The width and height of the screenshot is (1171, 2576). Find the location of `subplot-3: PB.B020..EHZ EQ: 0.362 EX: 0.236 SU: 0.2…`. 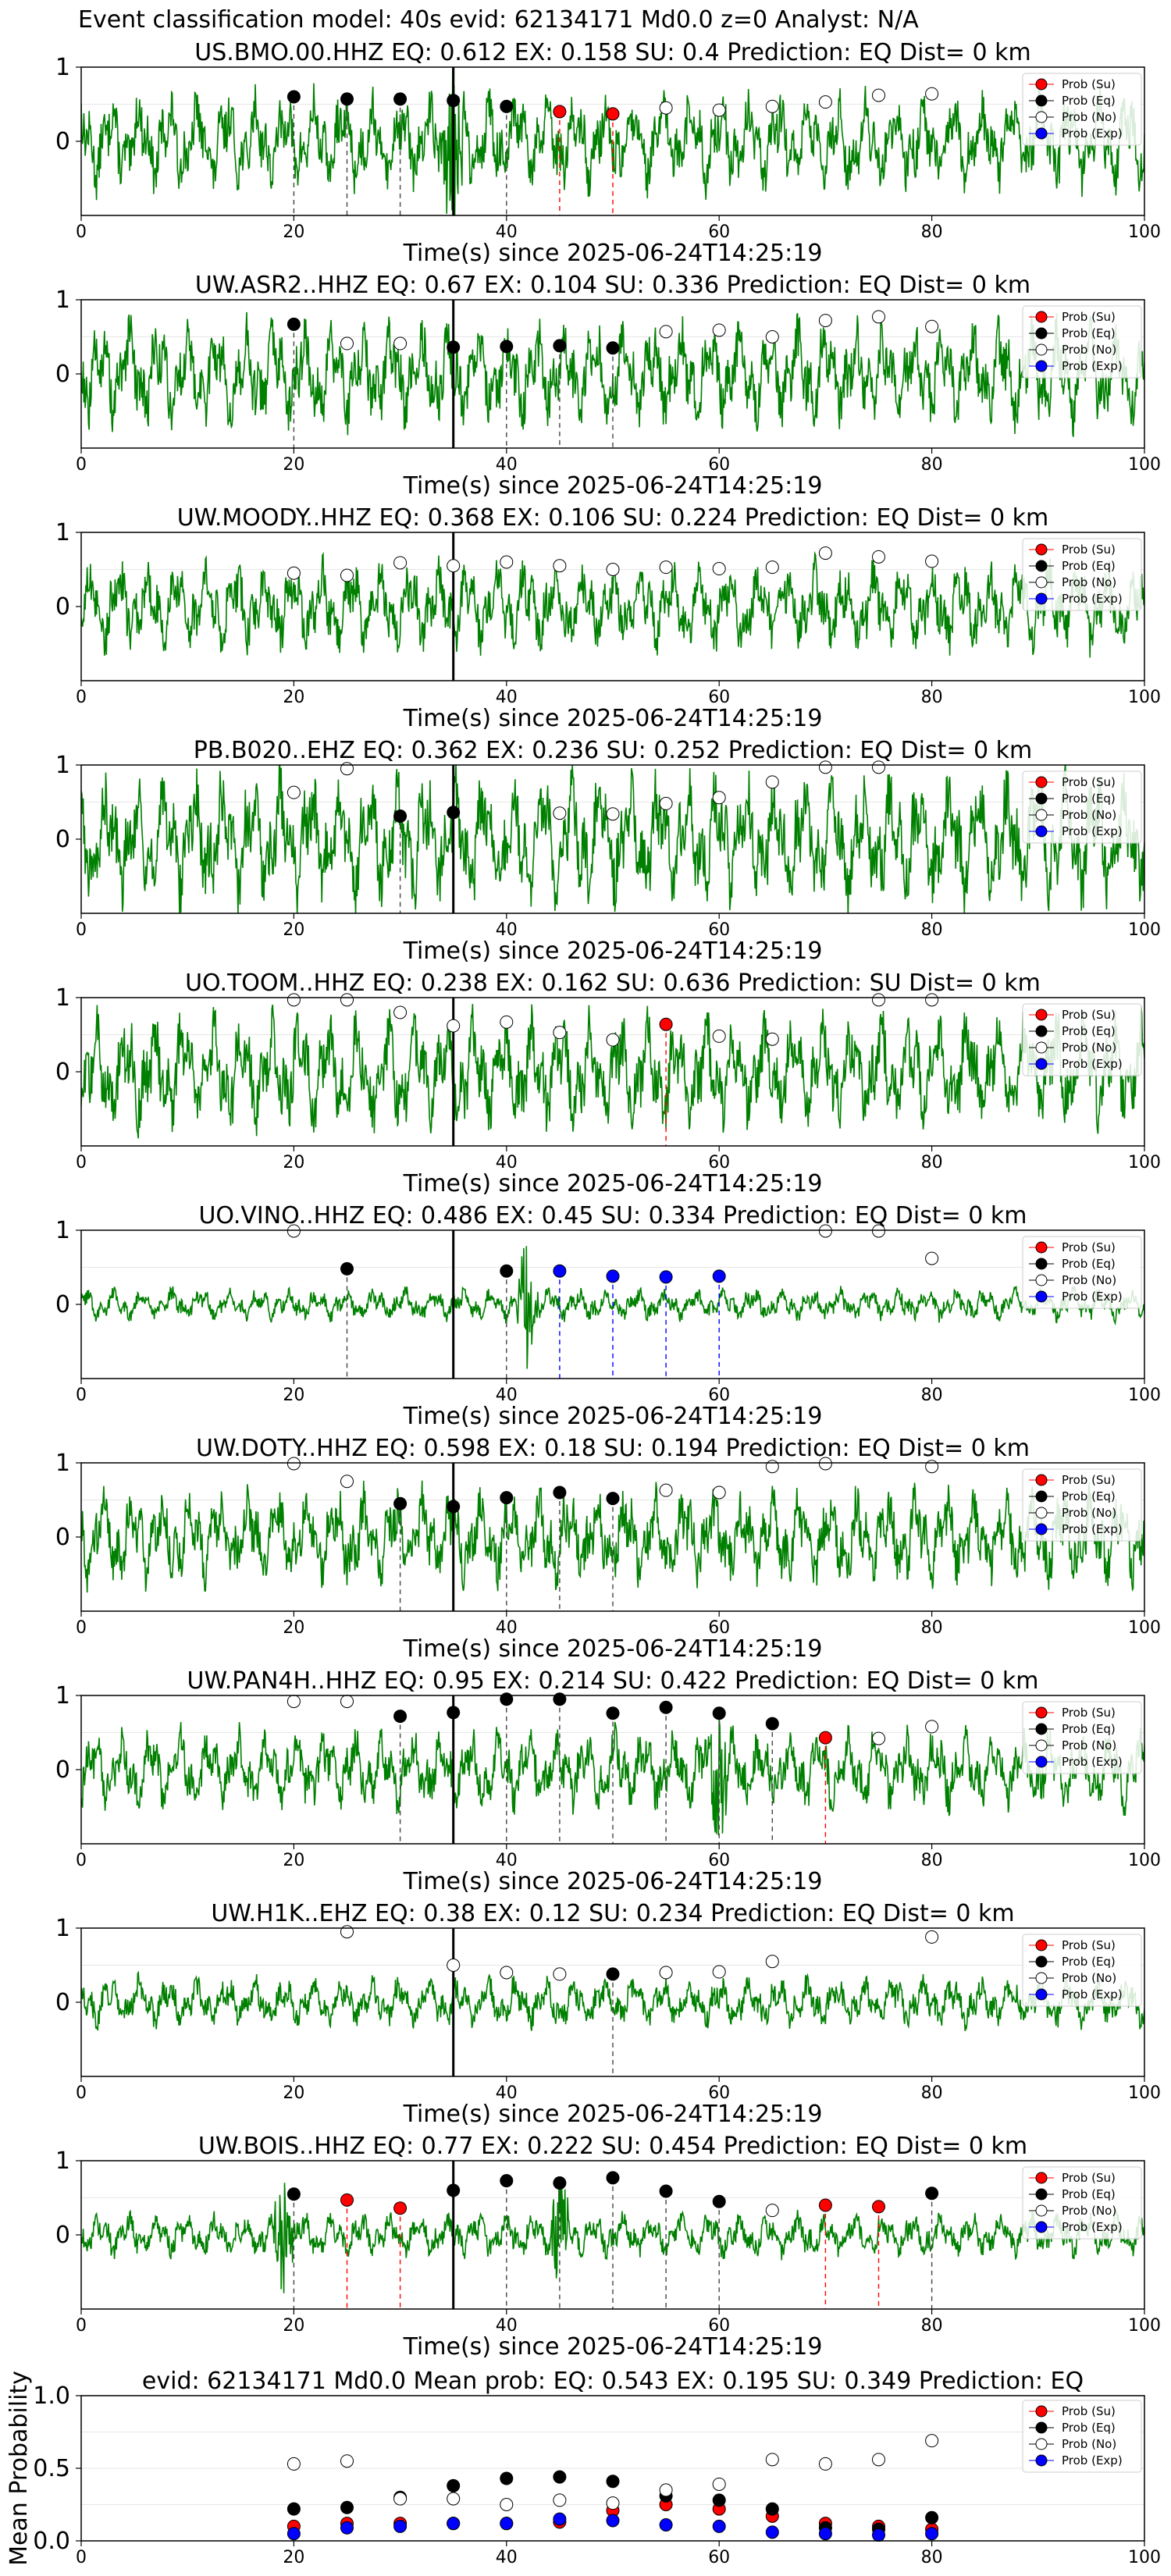

subplot-3: PB.B020..EHZ EQ: 0.362 EX: 0.236 SU: 0.2… is located at coordinates (608, 851).